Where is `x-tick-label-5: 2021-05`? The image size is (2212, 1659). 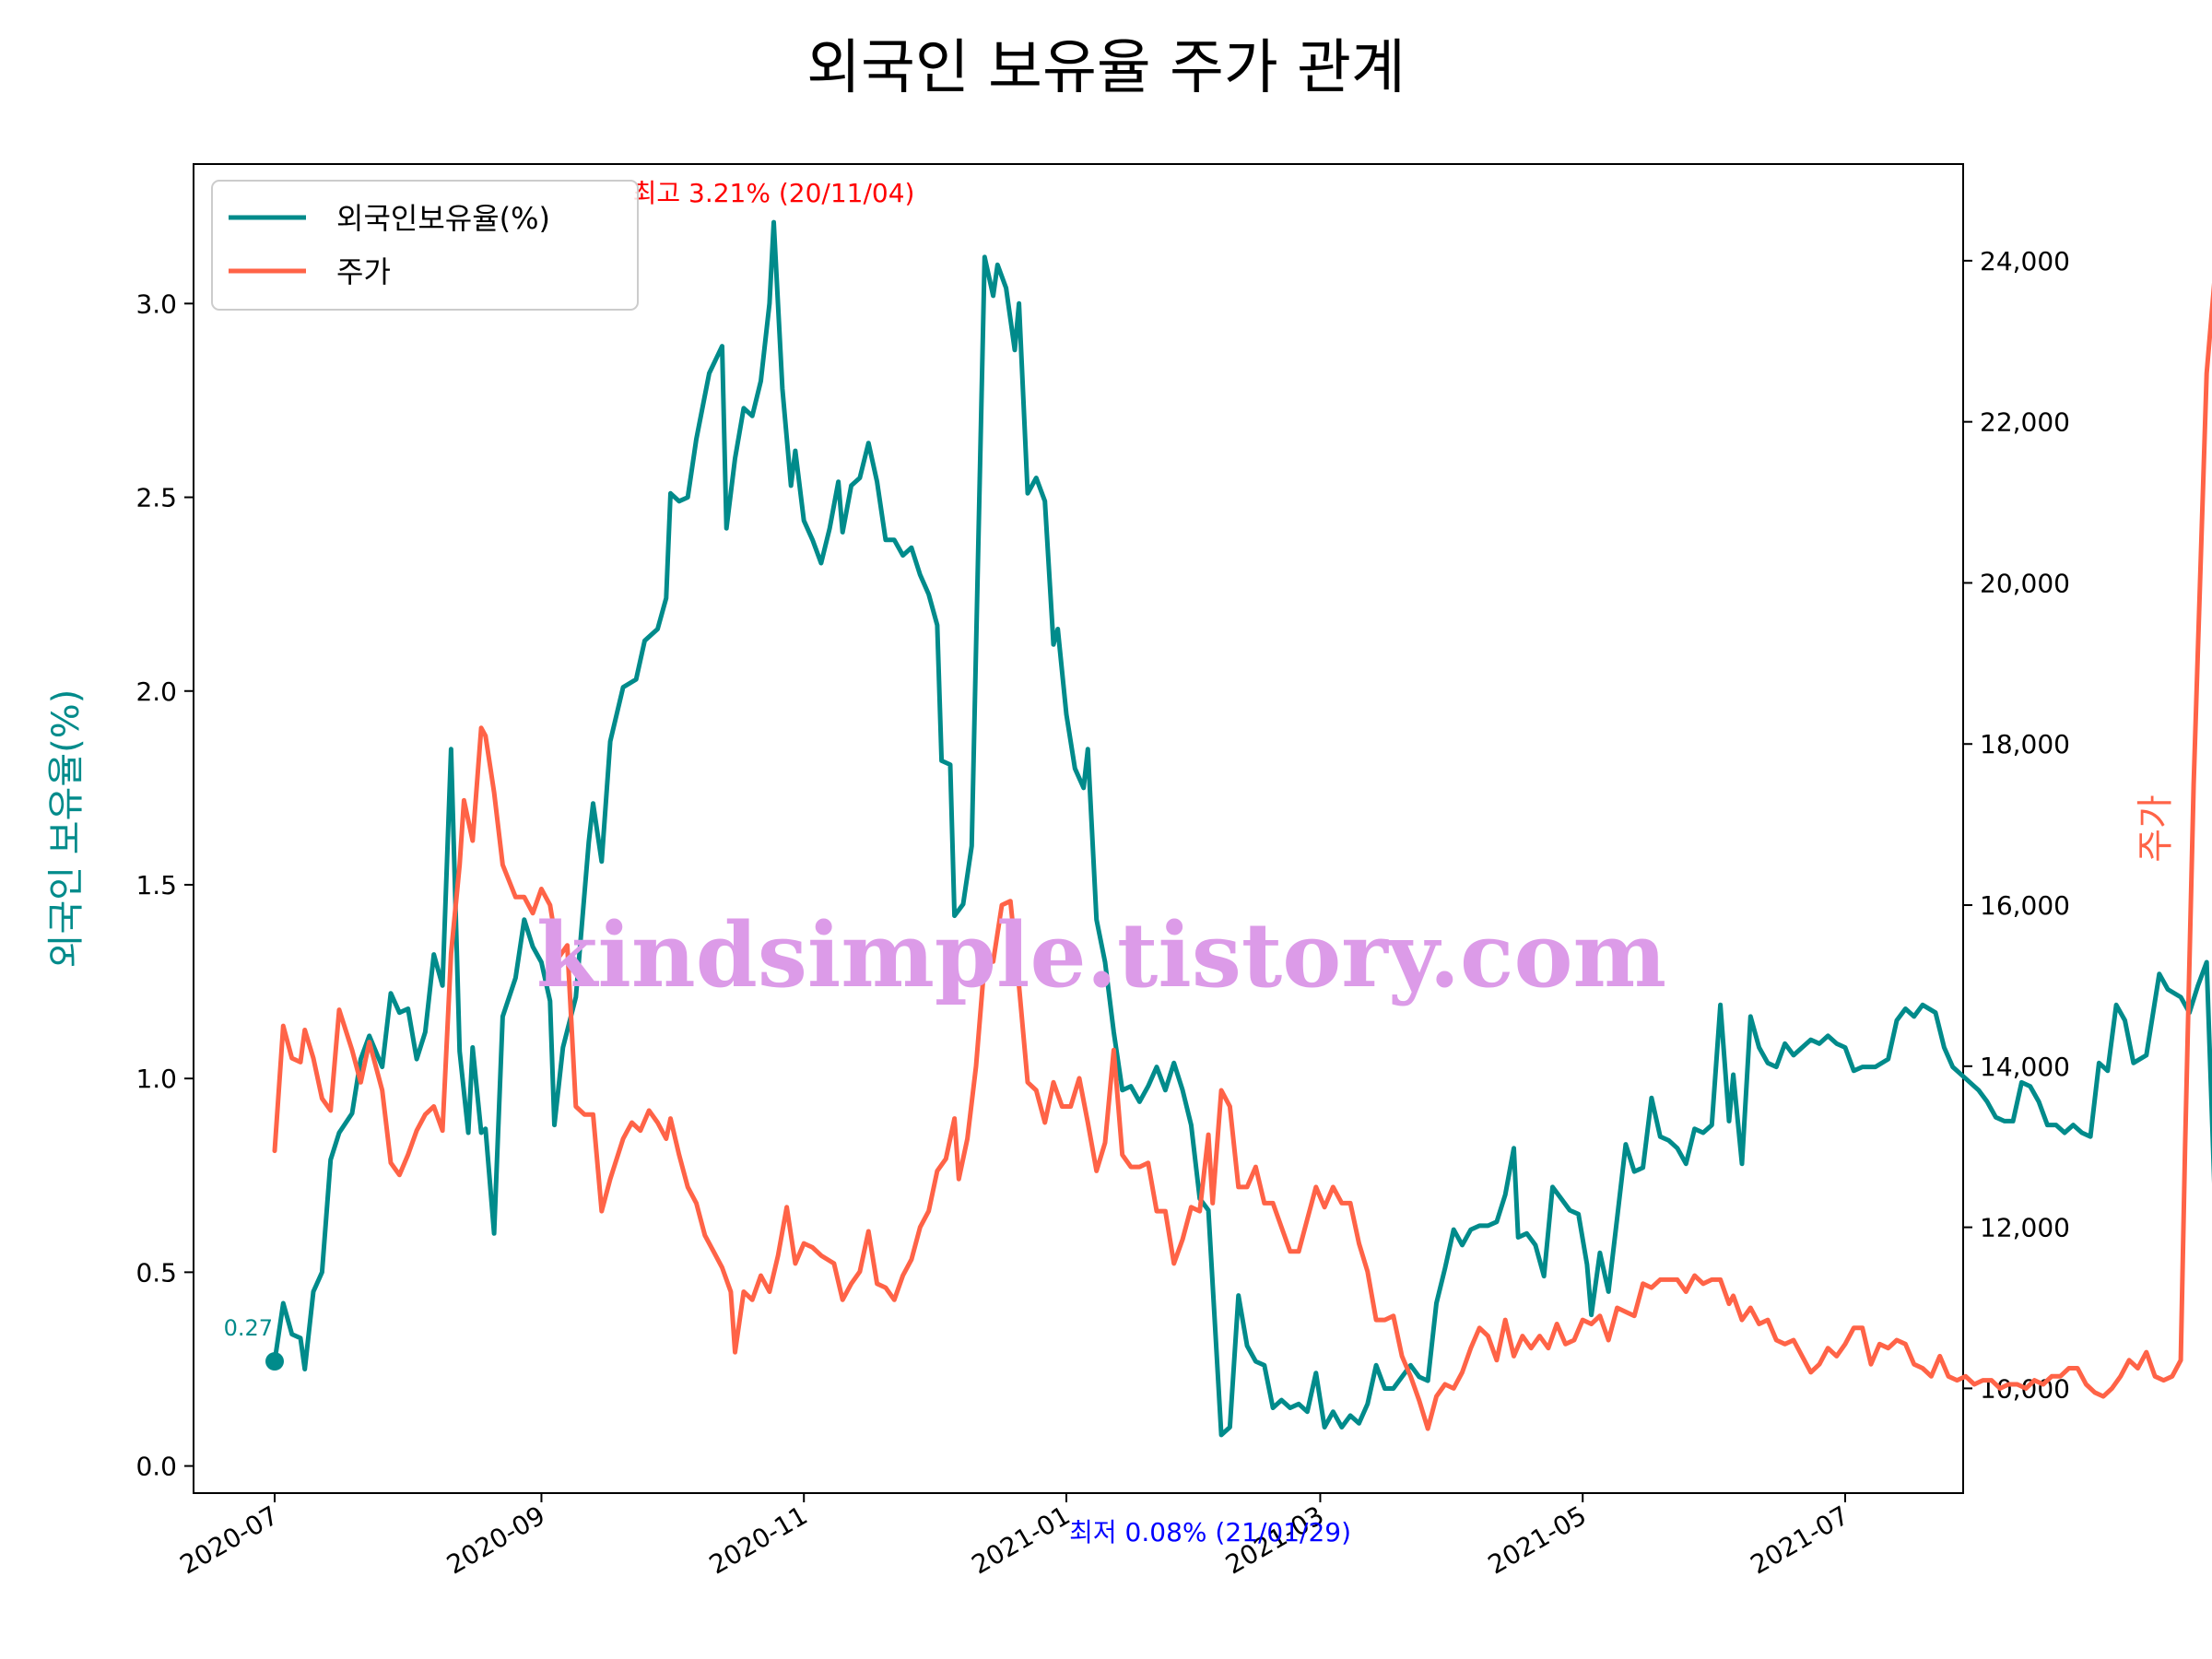 x-tick-label-5: 2021-05 is located at coordinates (1537, 1540).